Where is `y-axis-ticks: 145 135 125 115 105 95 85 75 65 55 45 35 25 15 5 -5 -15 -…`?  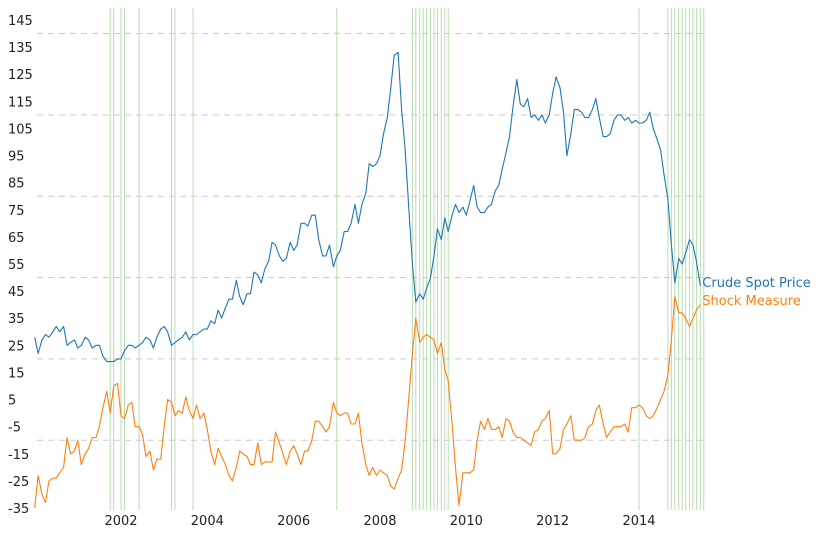
y-axis-ticks: 145 135 125 115 105 95 85 75 65 55 45 35 25 15 5 -5 -15 -… is located at coordinates (20, 265).